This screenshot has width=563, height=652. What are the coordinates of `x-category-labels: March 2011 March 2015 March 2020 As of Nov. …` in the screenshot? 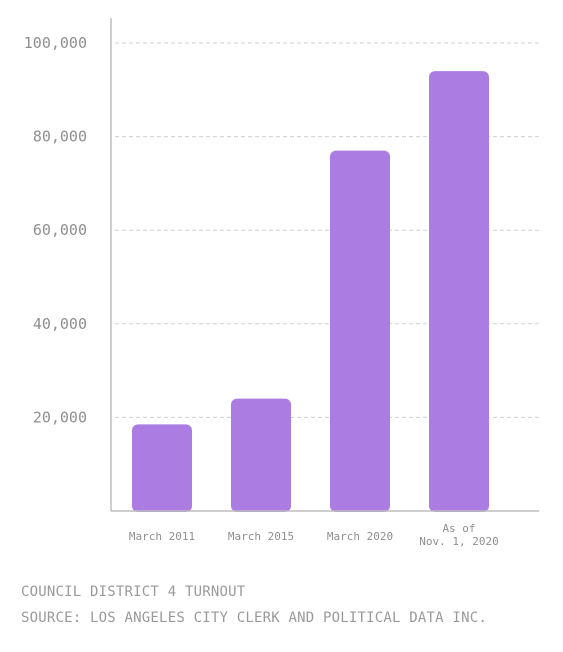 It's located at (314, 535).